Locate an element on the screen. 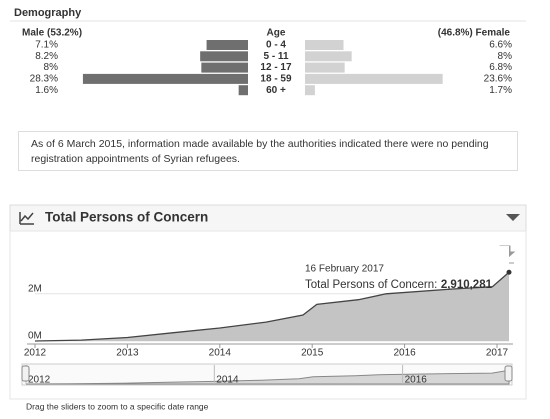 The height and width of the screenshot is (419, 550). collapse-arrow is located at coordinates (513, 217).